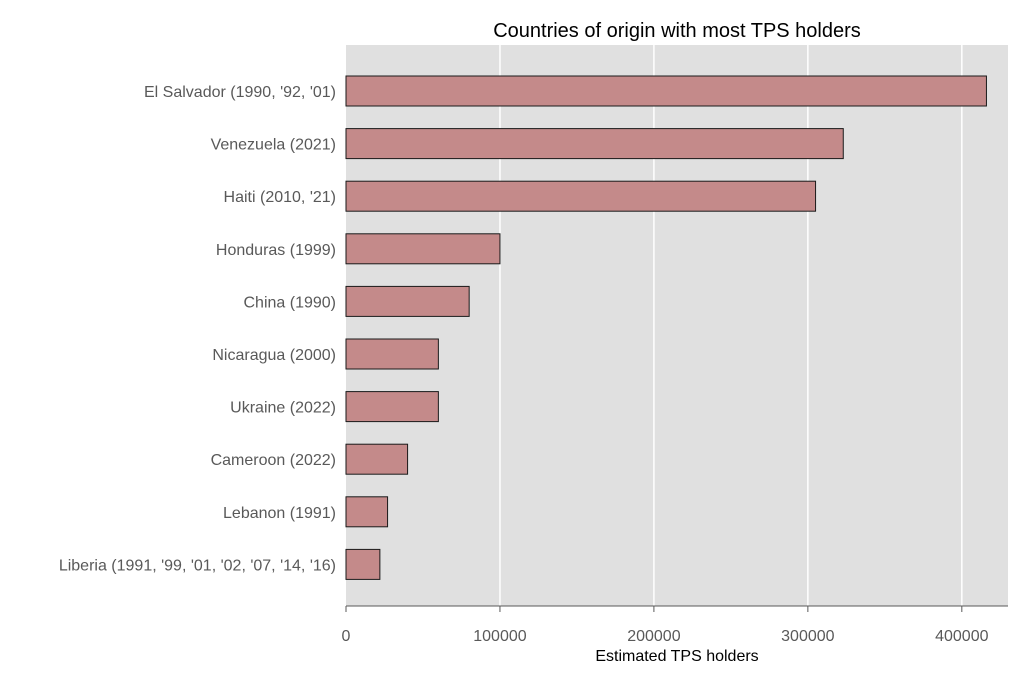  I want to click on x-axis-ticks: 0 100000 200000 300000 400000, so click(665, 625).